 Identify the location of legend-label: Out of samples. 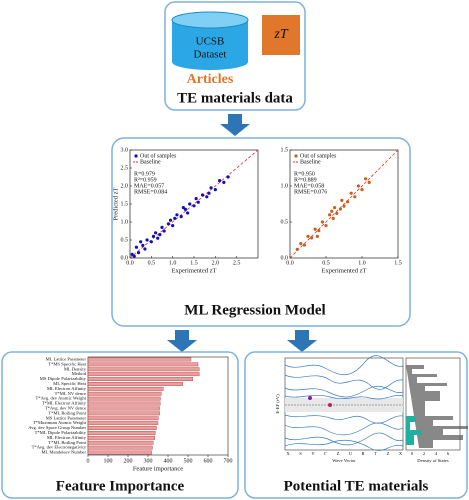
(158, 155).